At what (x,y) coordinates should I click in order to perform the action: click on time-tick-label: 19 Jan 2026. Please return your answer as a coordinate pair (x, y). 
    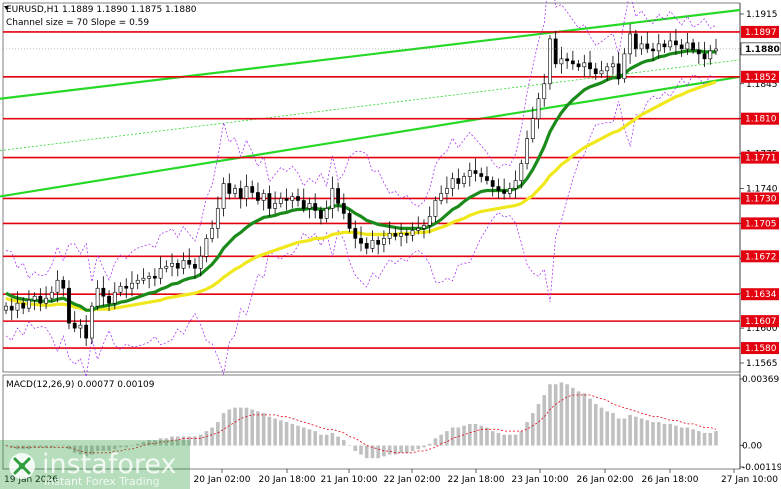
    Looking at the image, I should click on (31, 480).